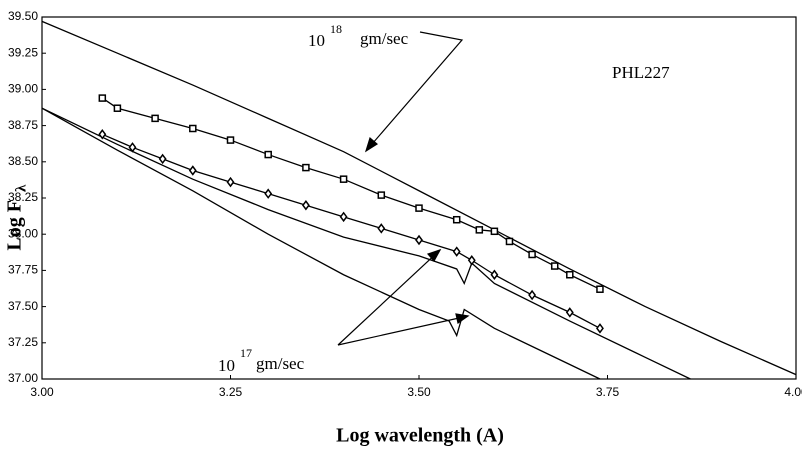 This screenshot has width=802, height=454. I want to click on y-axis-title-text: Log F, so click(15, 225).